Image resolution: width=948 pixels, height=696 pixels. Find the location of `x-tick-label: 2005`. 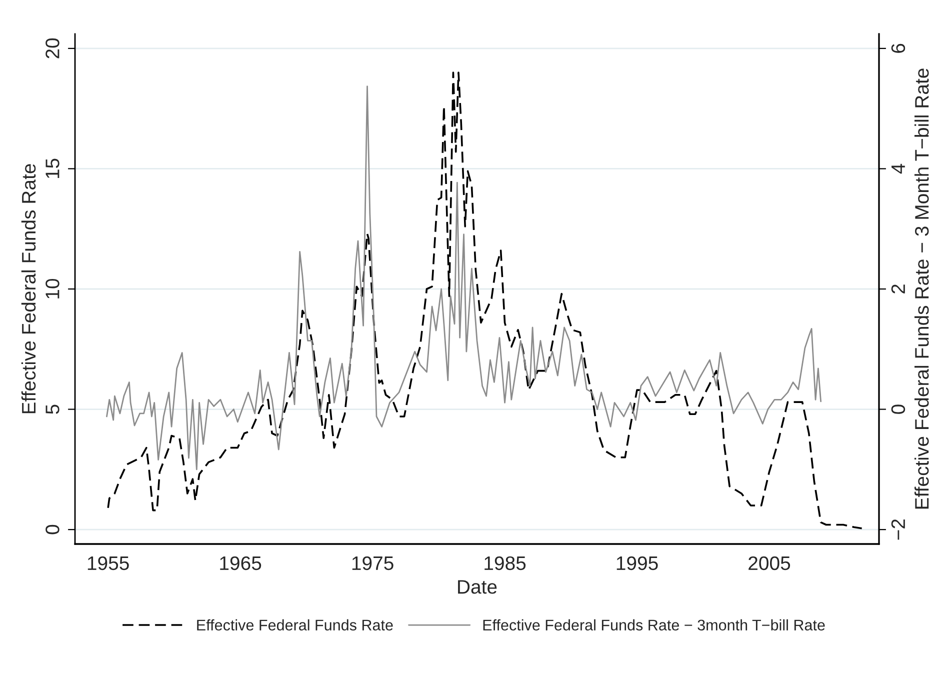

x-tick-label: 2005 is located at coordinates (769, 563).